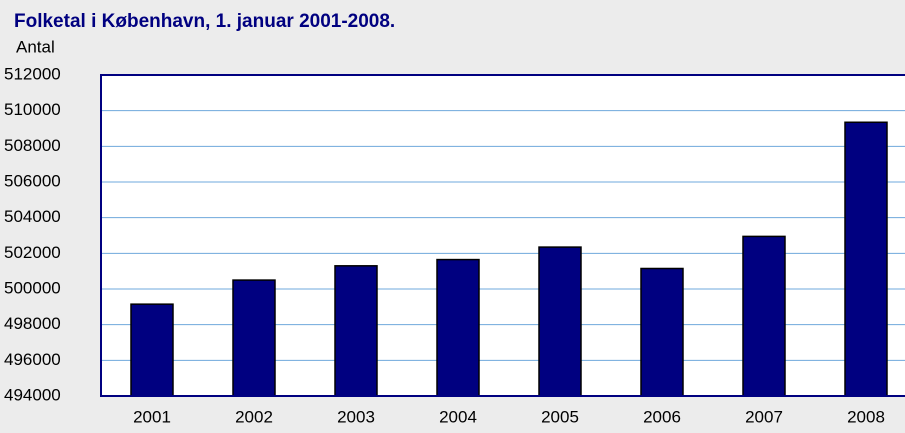 The width and height of the screenshot is (905, 433). What do you see at coordinates (32, 145) in the screenshot?
I see `y-tick-label: 508000` at bounding box center [32, 145].